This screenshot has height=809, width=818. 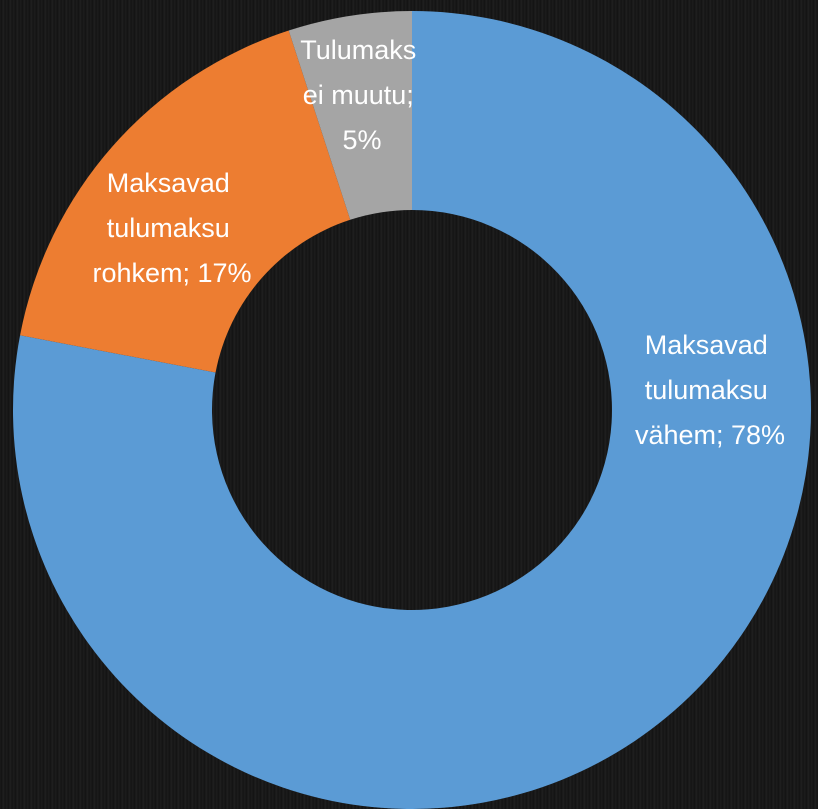 What do you see at coordinates (171, 273) in the screenshot?
I see `label-line: rohkem; 17%` at bounding box center [171, 273].